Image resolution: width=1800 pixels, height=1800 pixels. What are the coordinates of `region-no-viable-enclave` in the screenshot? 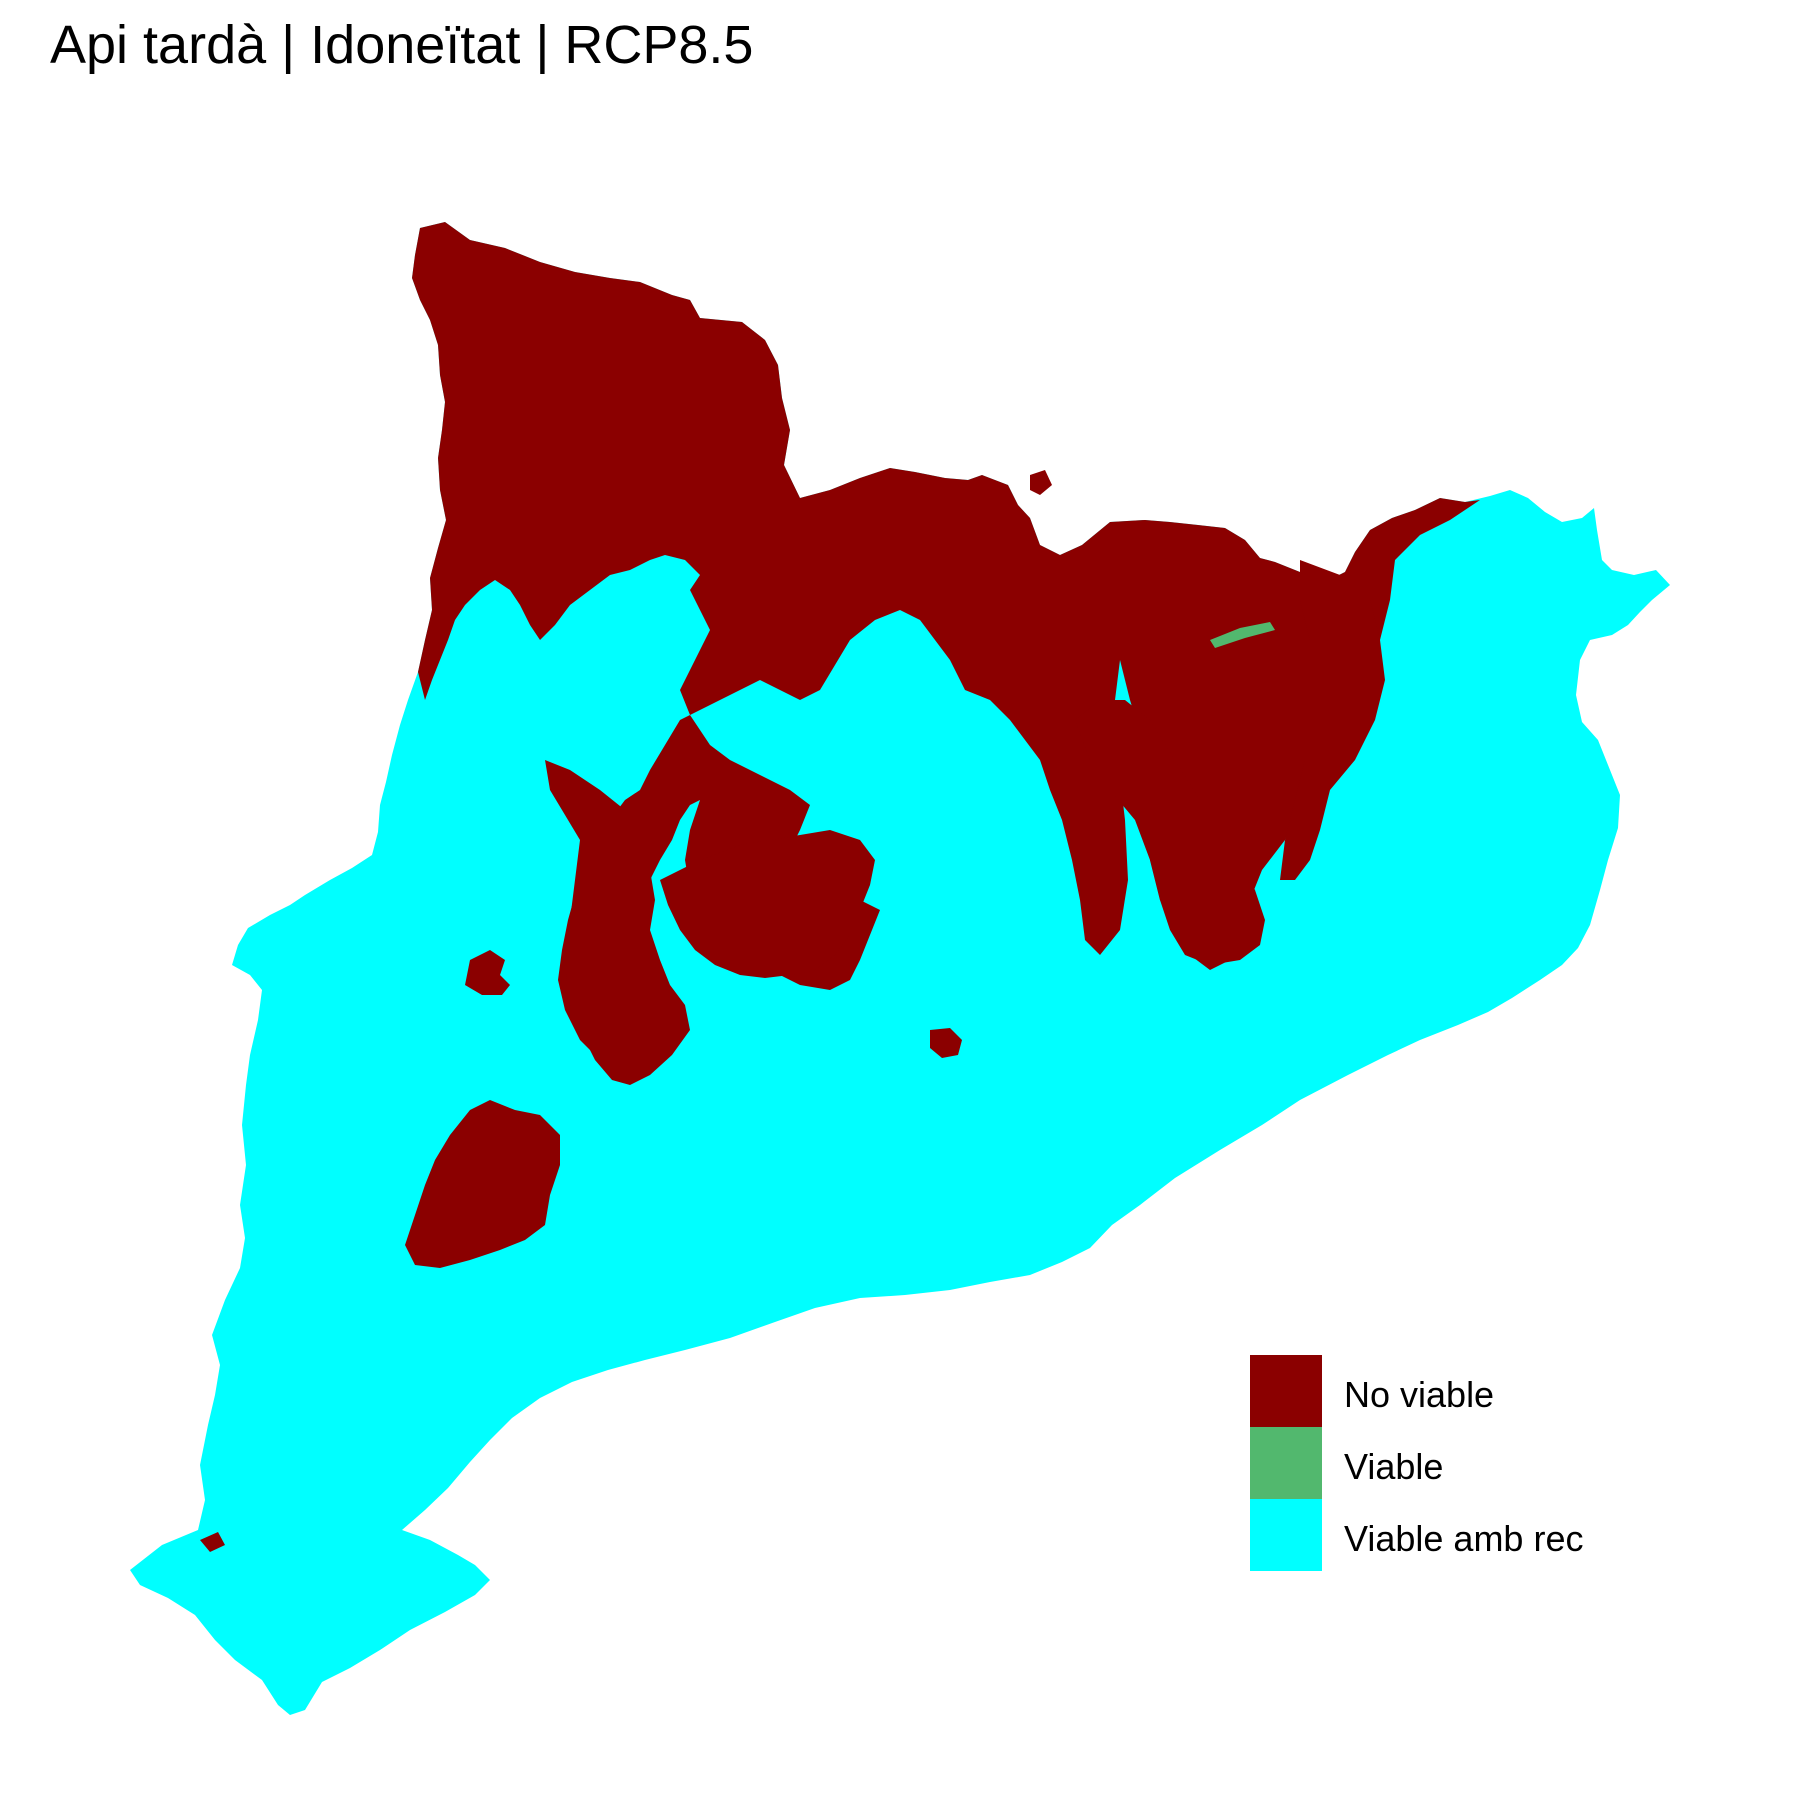 It's located at (1041, 482).